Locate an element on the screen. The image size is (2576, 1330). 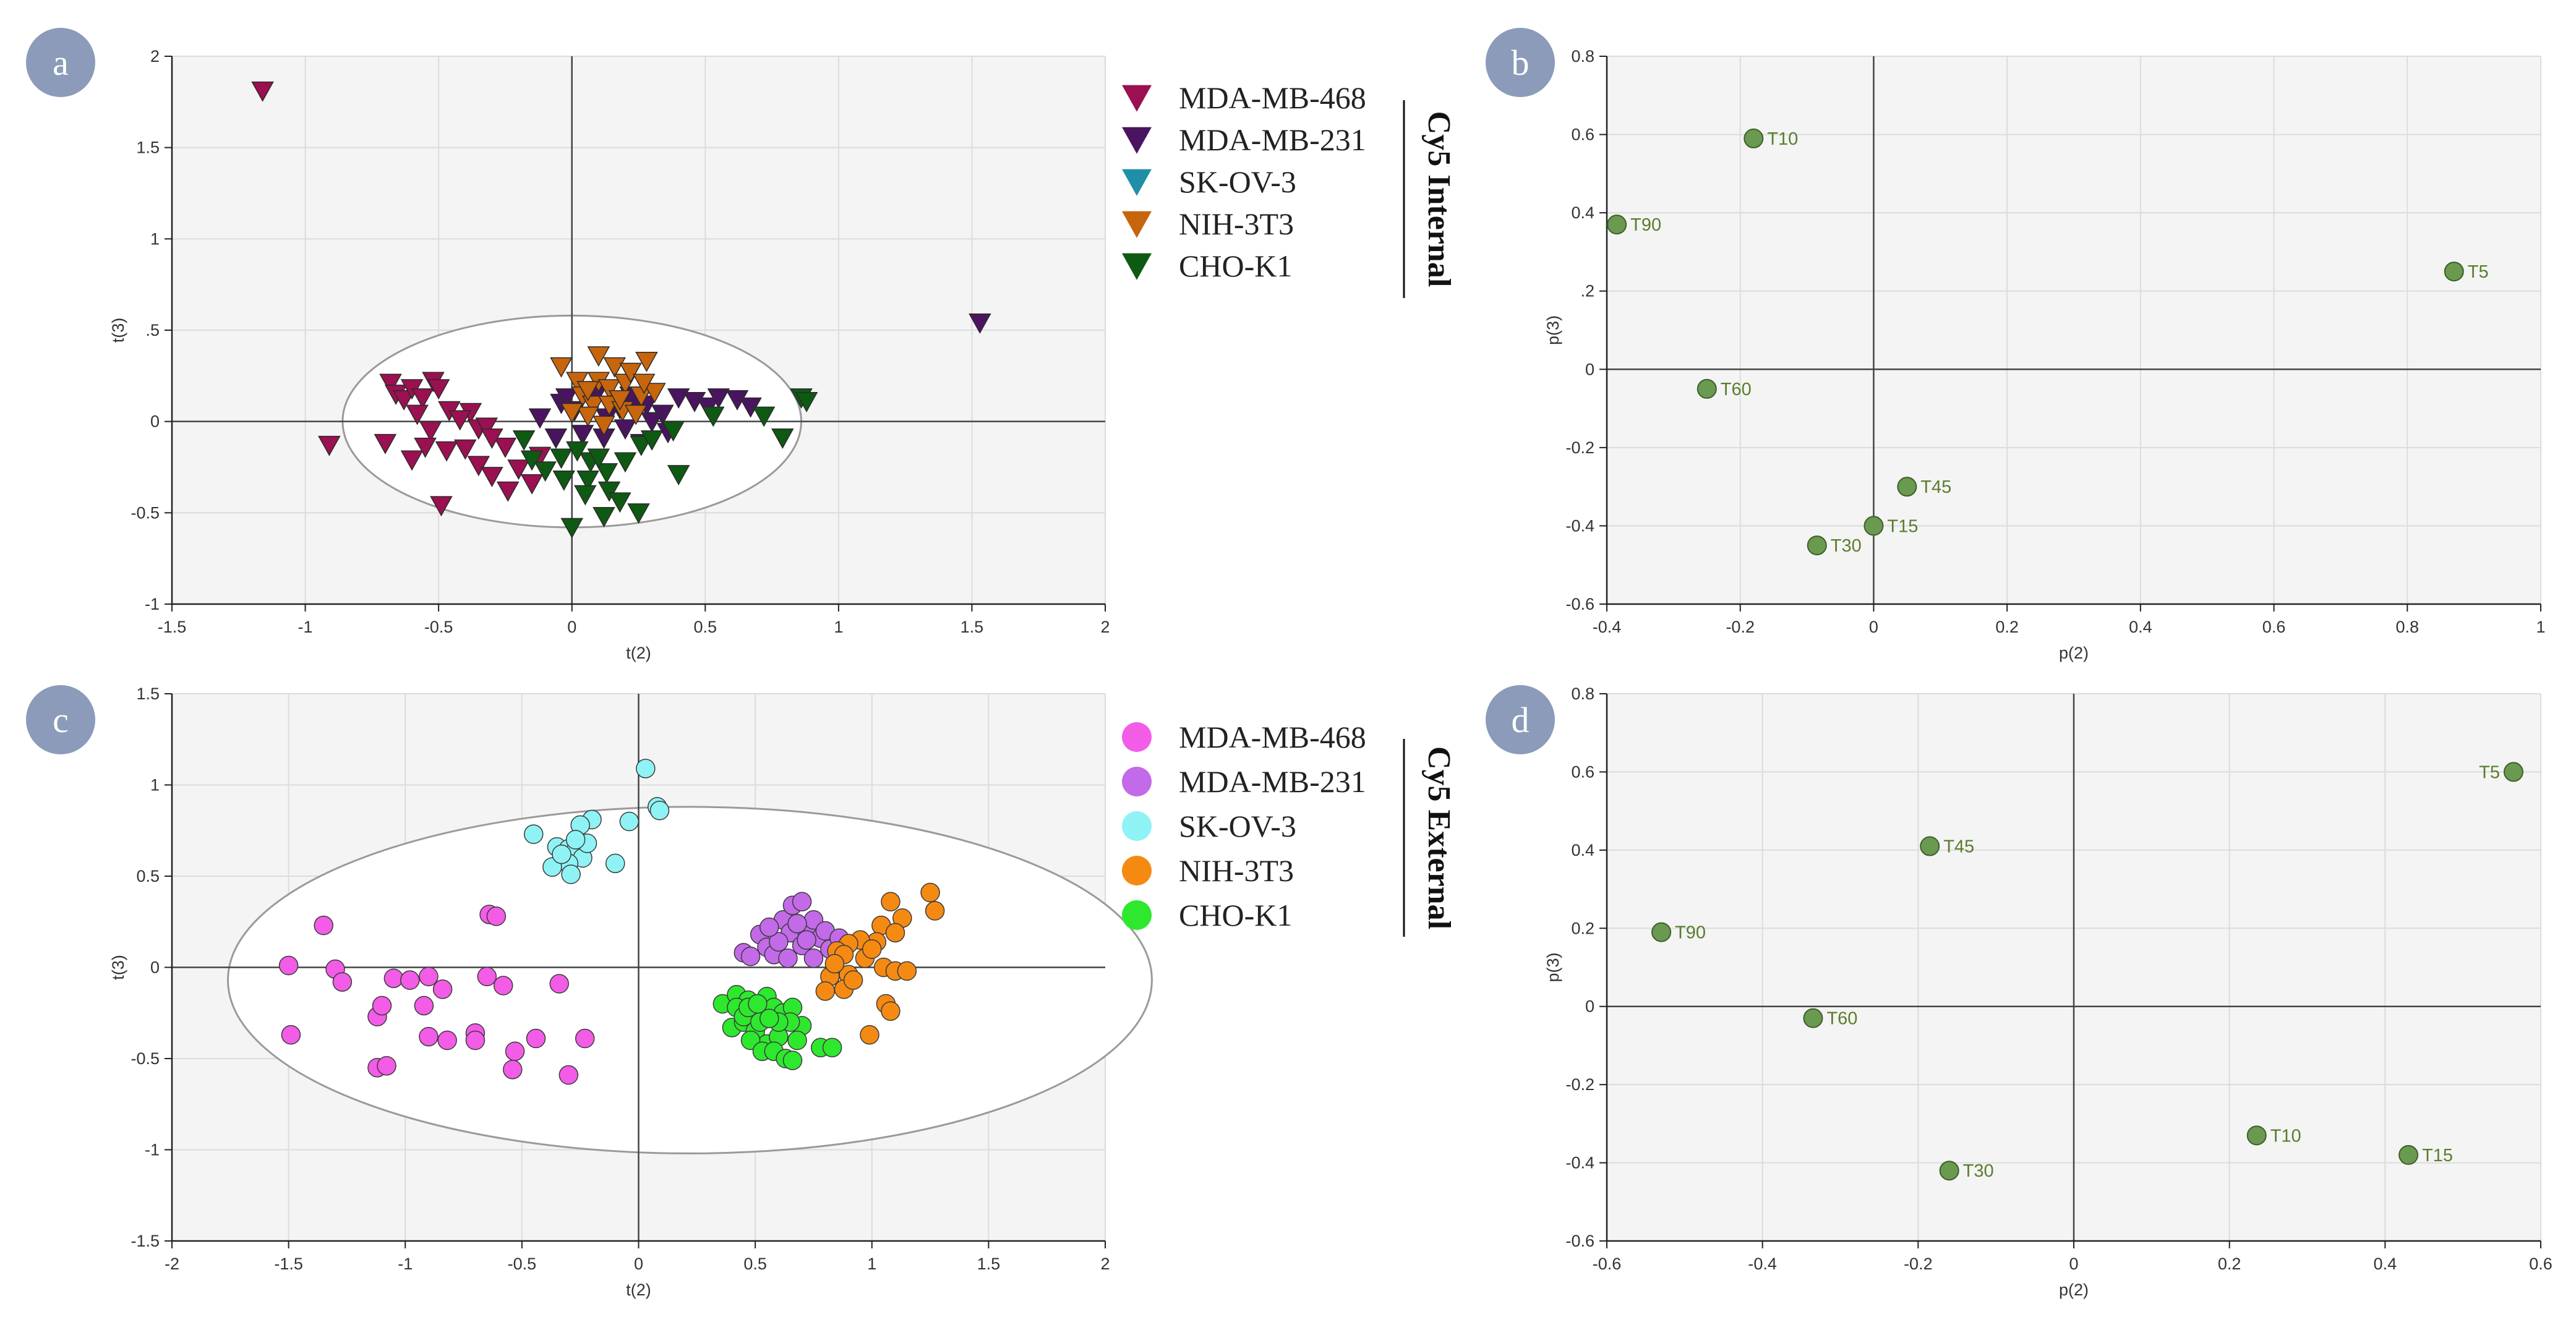
x-ticks: -0.4 -0.2 0 0.2 0.4 0.6 0.8 1 is located at coordinates (2069, 620).